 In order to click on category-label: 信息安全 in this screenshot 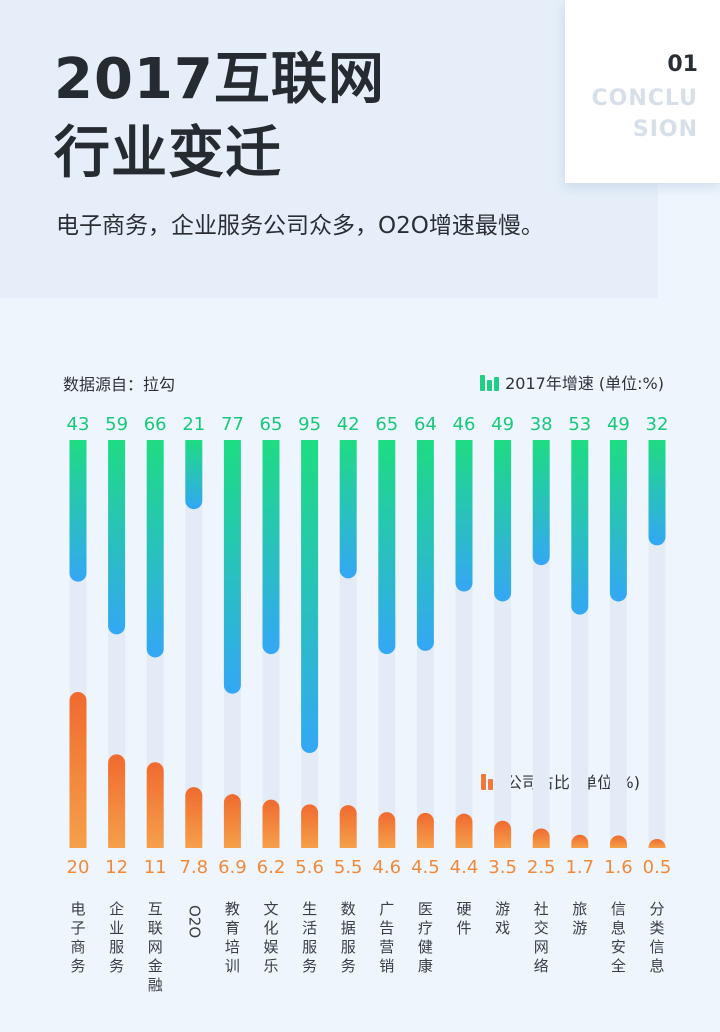, I will do `click(618, 937)`.